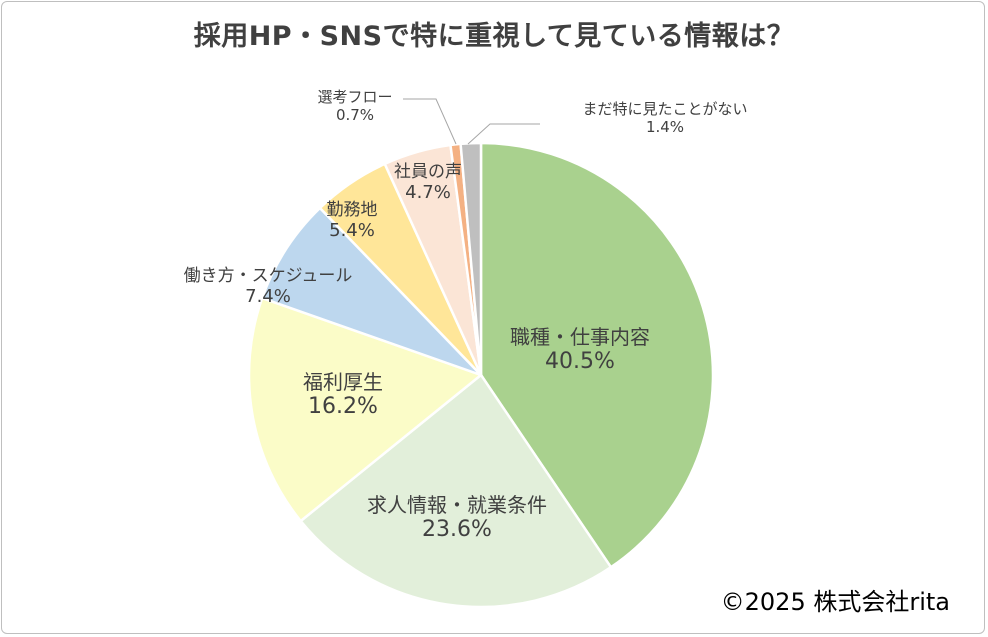  Describe the element at coordinates (457, 505) in the screenshot. I see `slice-label-1-name: 求人情報・就業条件` at that location.